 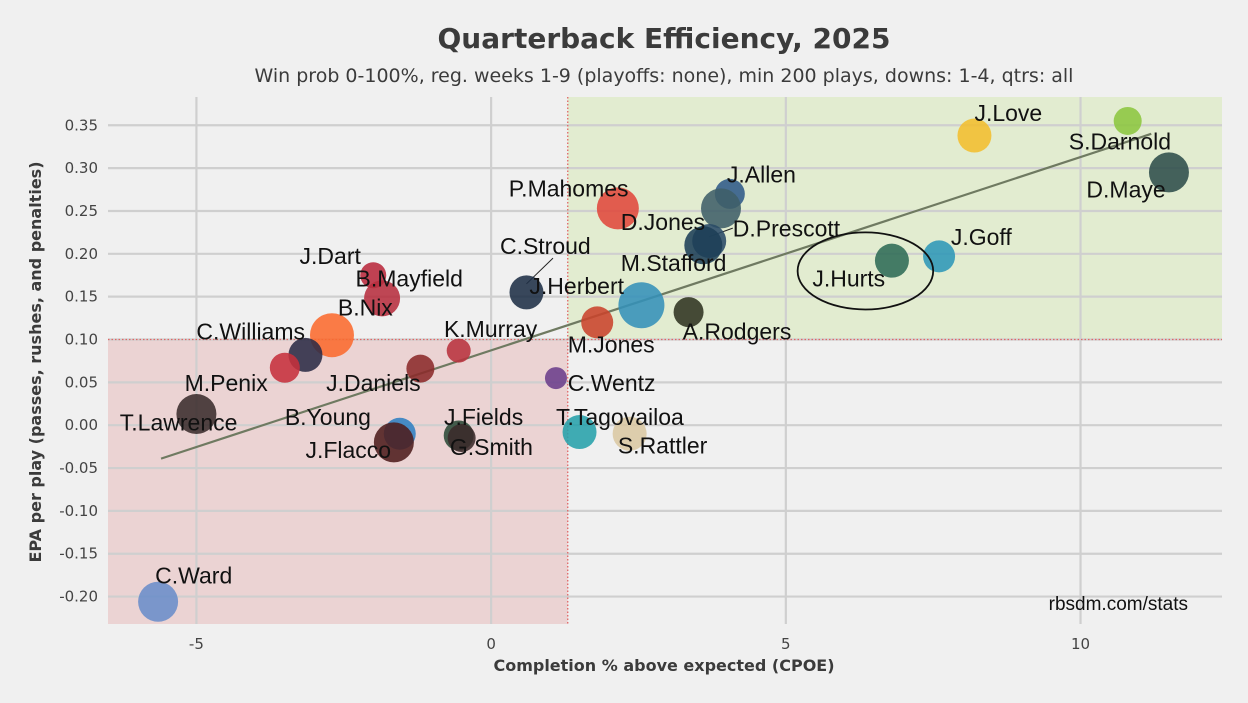 I want to click on label-k-murray: K.Murray, so click(x=491, y=329).